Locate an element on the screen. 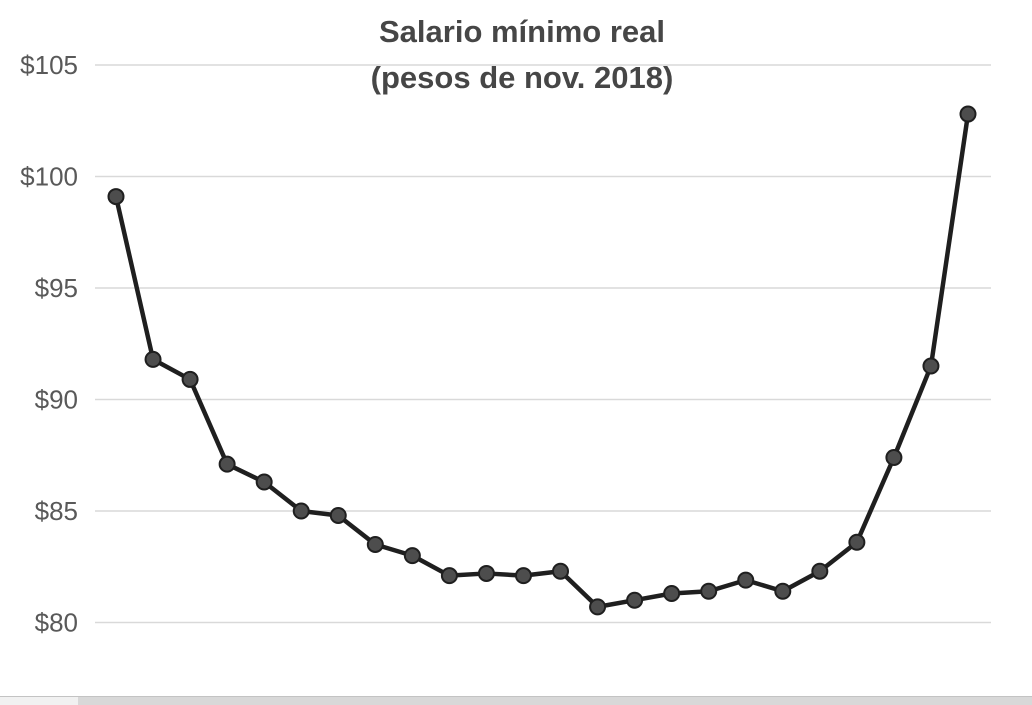 Image resolution: width=1032 pixels, height=705 pixels. data-point-1999 is located at coordinates (227, 464).